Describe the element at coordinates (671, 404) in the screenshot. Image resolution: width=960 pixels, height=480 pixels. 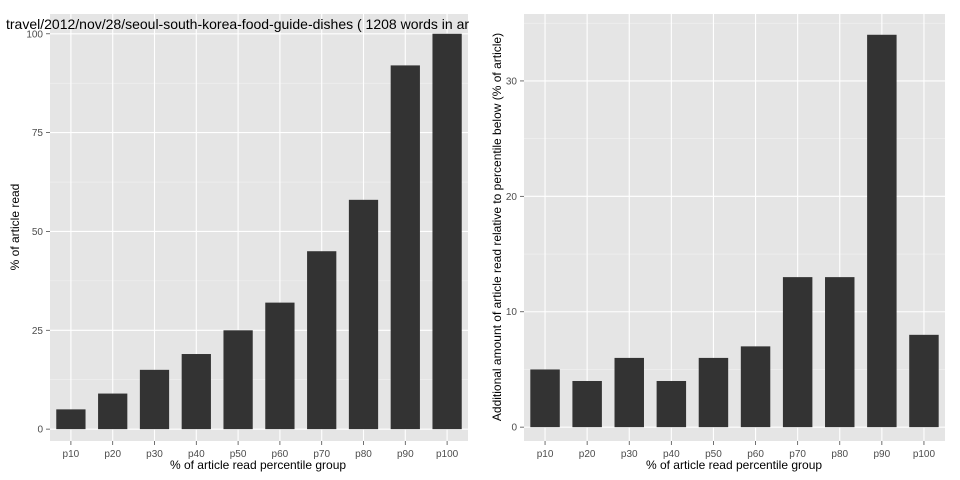
I see `chart2-bar-p40` at that location.